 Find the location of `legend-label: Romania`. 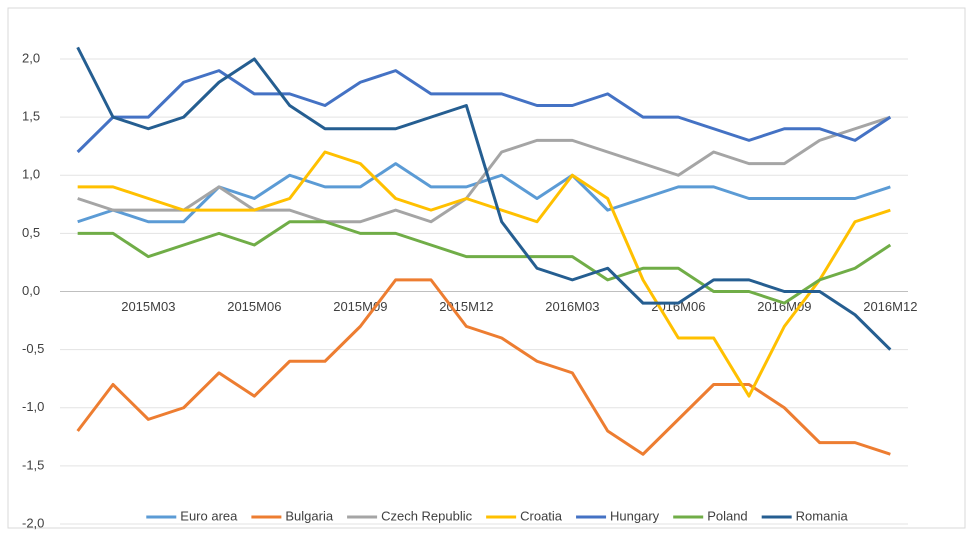

legend-label: Romania is located at coordinates (822, 515).